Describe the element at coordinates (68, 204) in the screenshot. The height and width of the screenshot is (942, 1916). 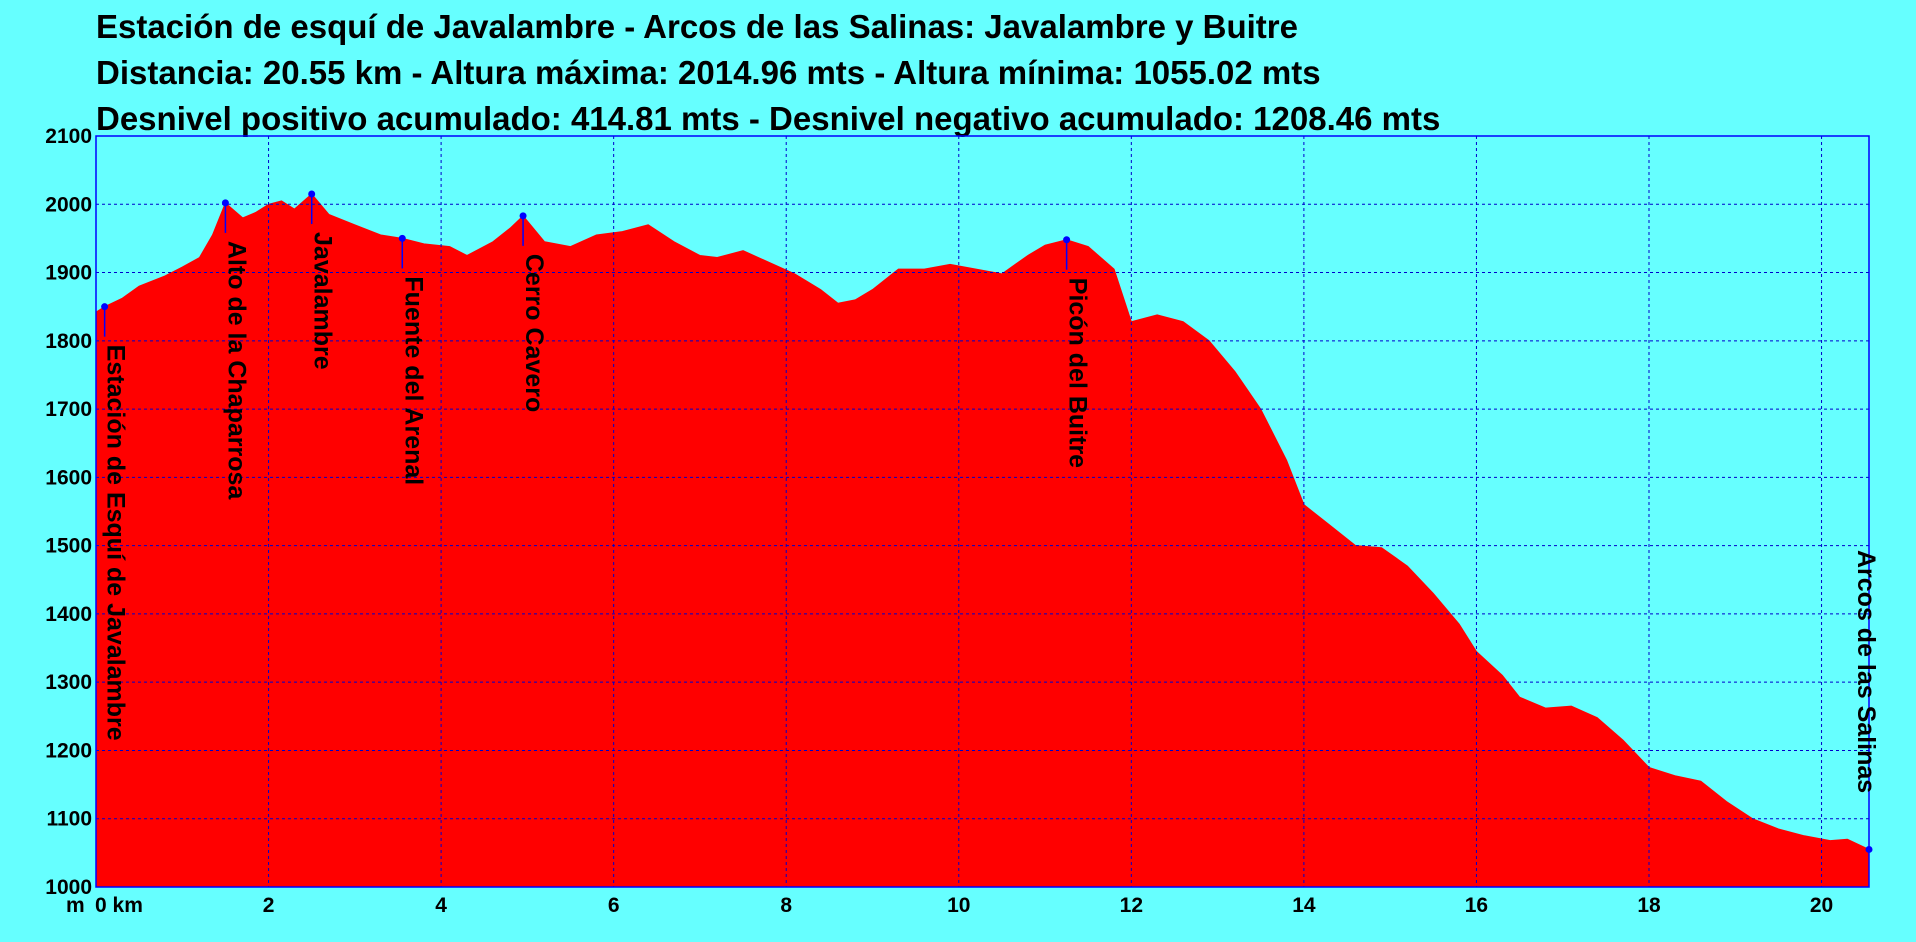
I see `y-tick-label: 2000` at that location.